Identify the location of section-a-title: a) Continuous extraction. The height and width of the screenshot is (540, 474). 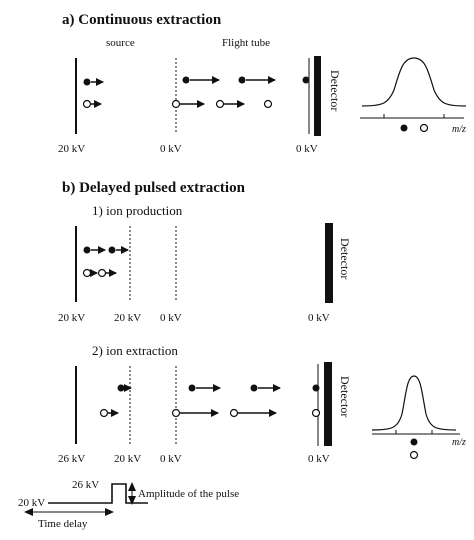
(142, 20).